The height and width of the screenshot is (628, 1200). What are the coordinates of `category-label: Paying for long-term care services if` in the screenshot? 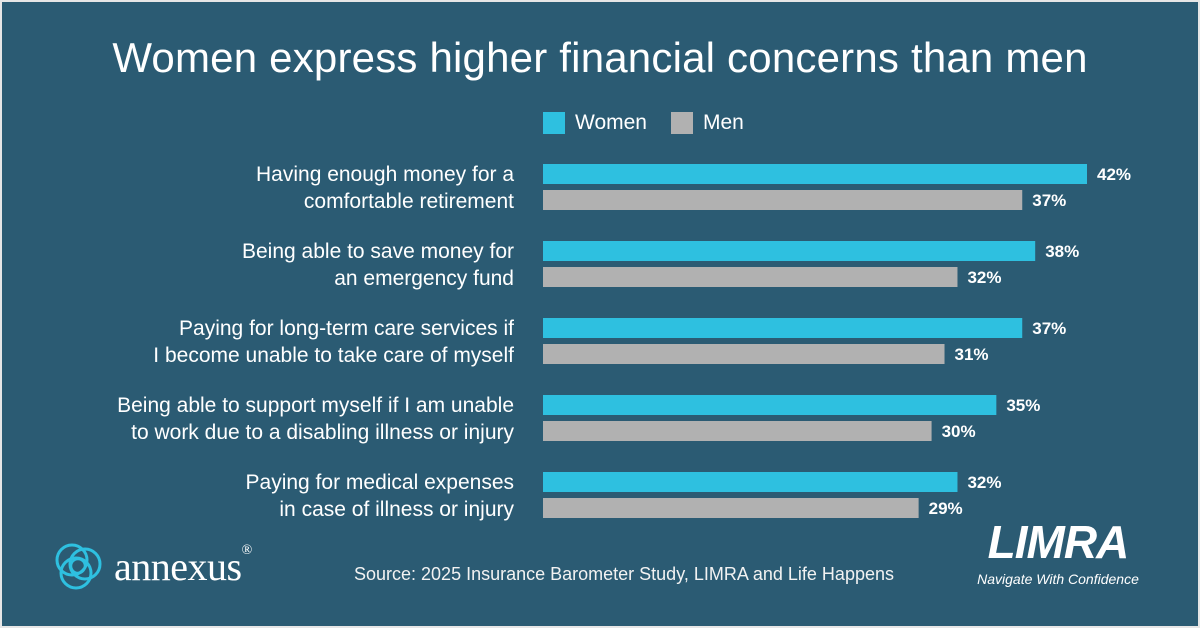 It's located at (346, 328).